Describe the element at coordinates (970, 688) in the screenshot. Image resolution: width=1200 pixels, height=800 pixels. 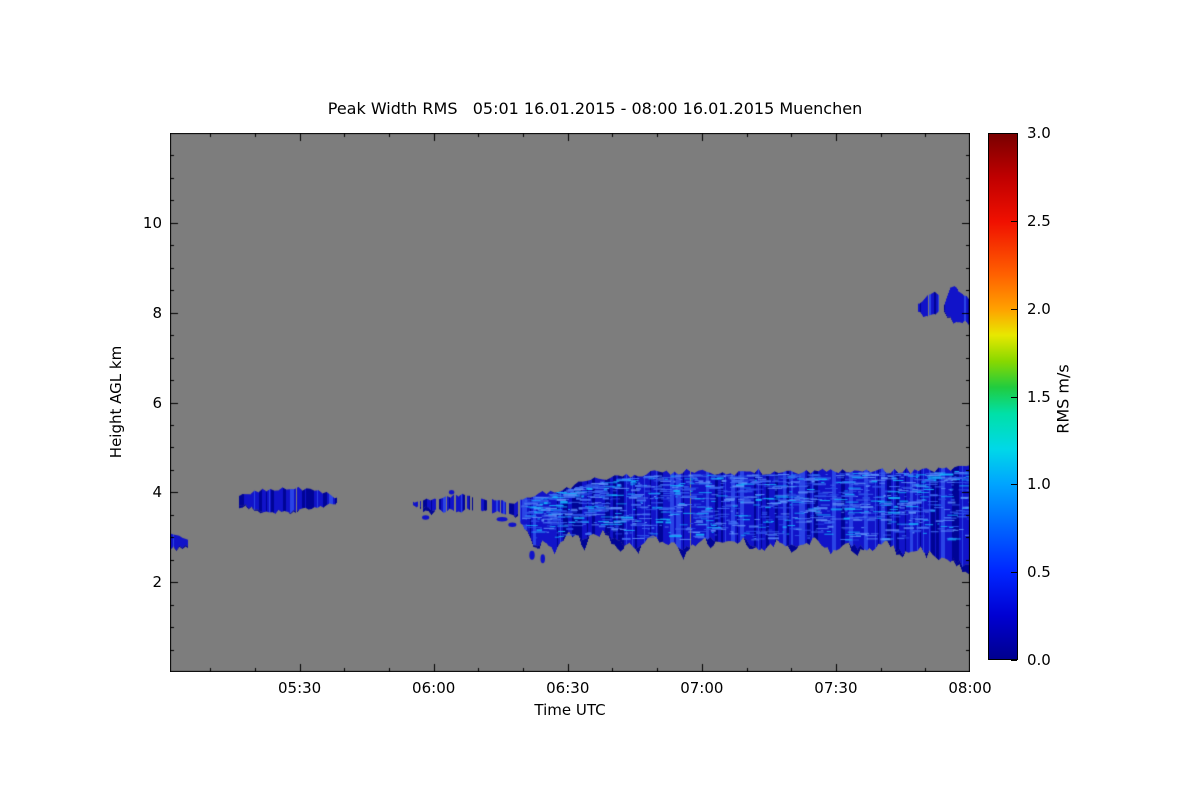
I see `x-tick-label: 08:00` at that location.